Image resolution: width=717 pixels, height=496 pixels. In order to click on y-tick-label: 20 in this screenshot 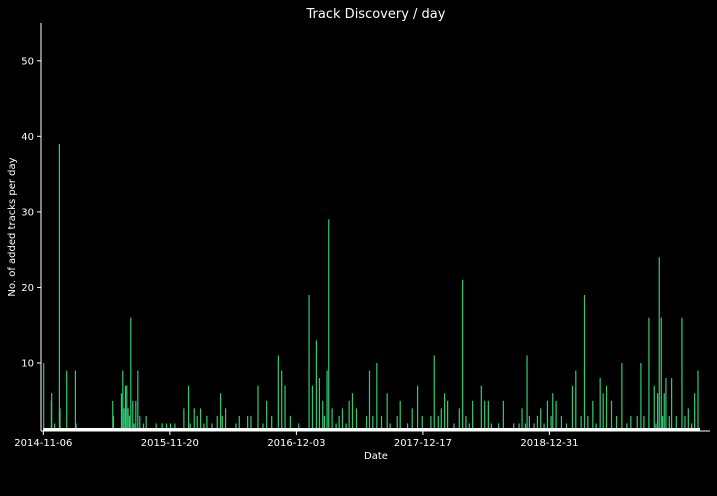, I will do `click(27, 288)`.